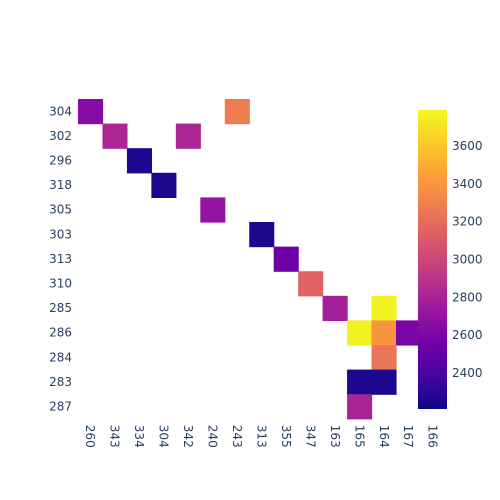 The height and width of the screenshot is (500, 500). Describe the element at coordinates (60, 161) in the screenshot. I see `y-tick-label: 296` at that location.